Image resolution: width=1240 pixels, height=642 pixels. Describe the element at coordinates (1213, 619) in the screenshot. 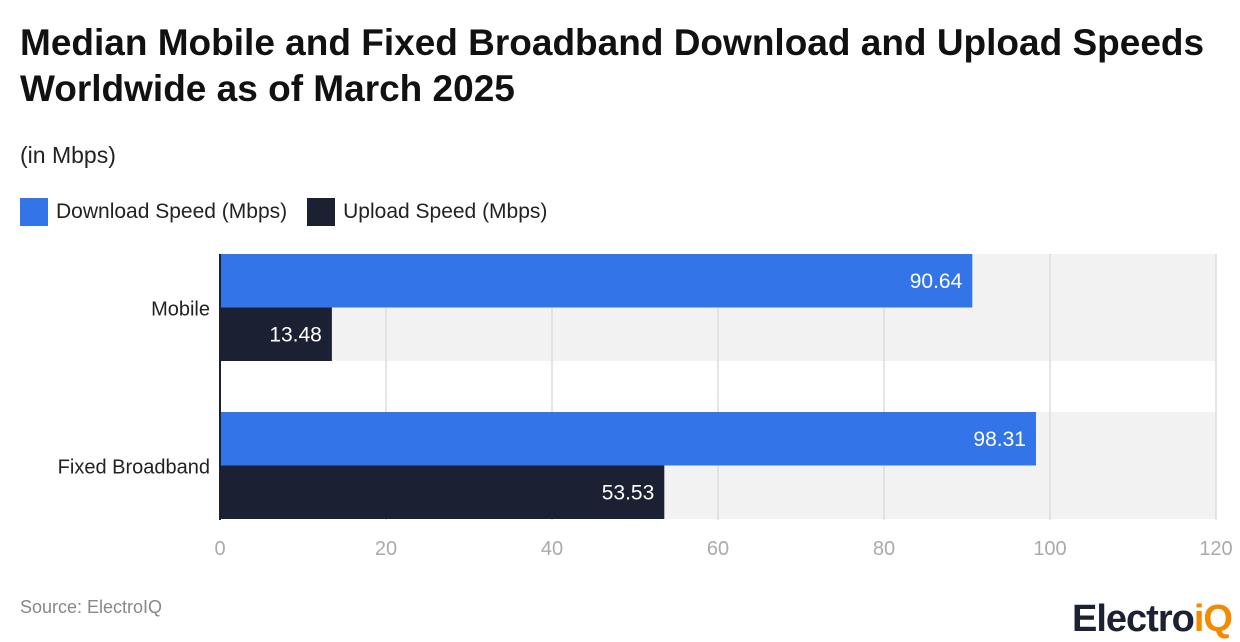

I see `logo-accent: iQ` at that location.